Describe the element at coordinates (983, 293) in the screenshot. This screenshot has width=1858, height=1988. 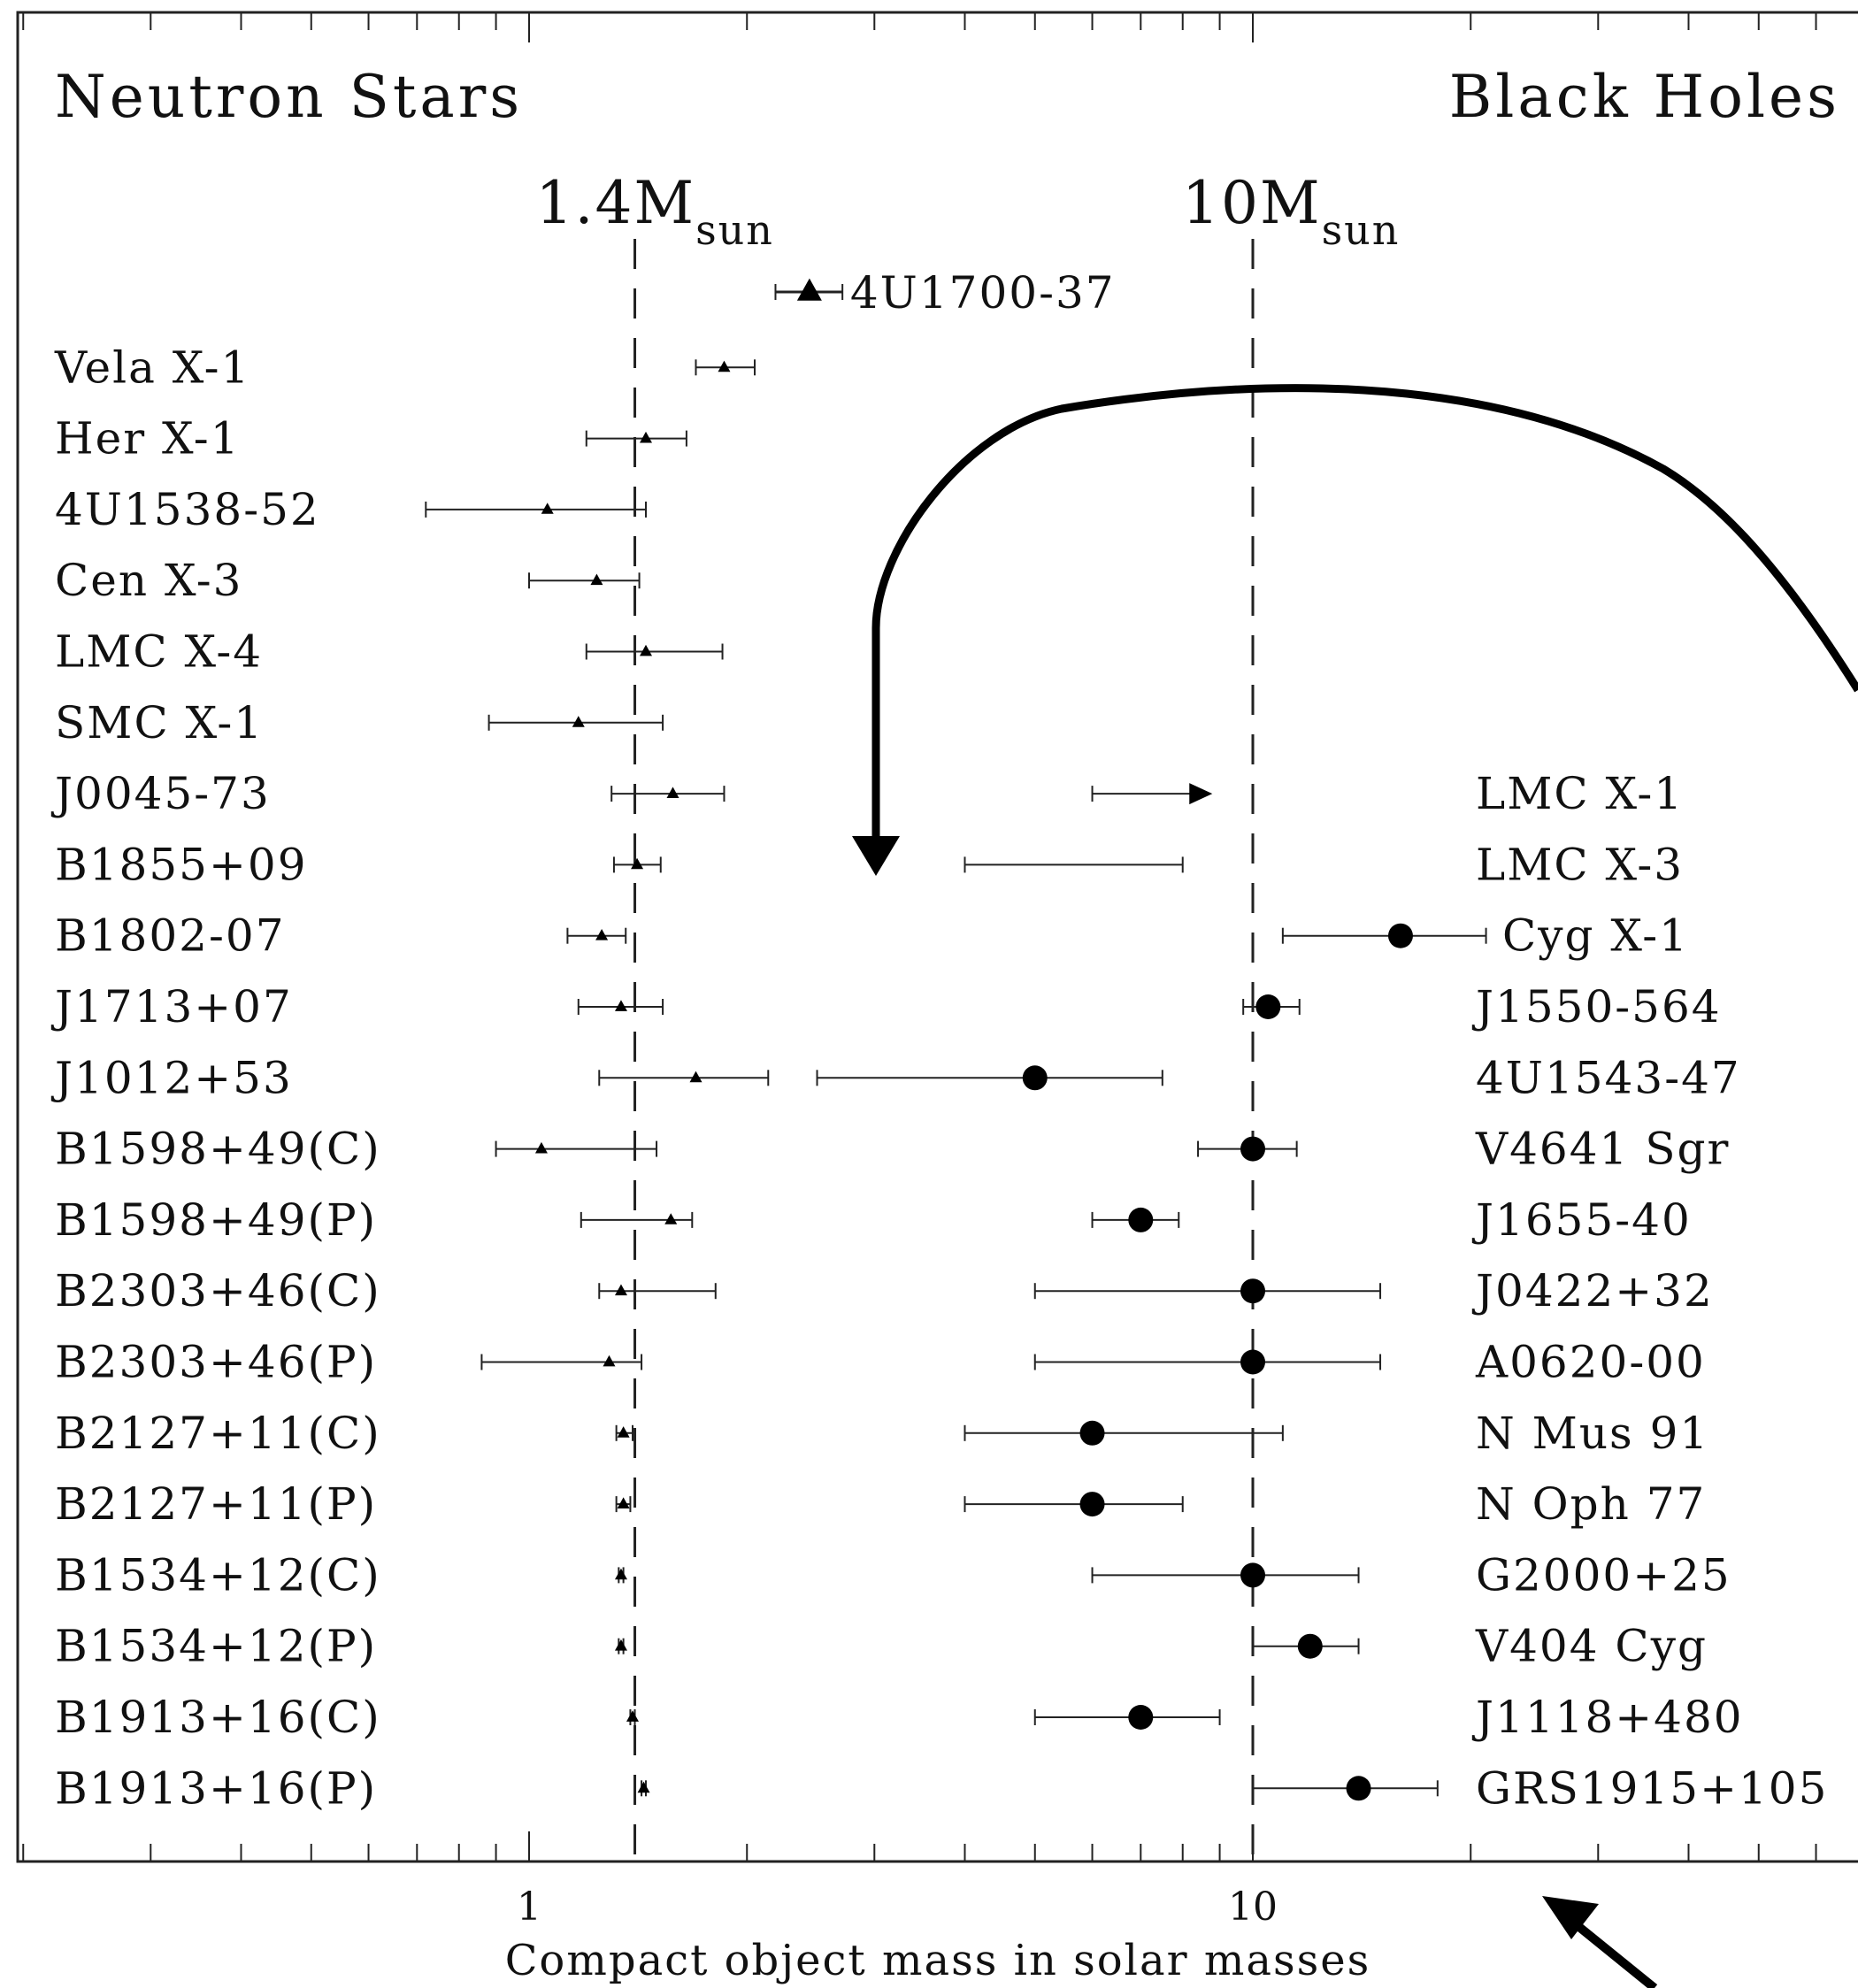
I see `point-label: 4U1700-37` at that location.